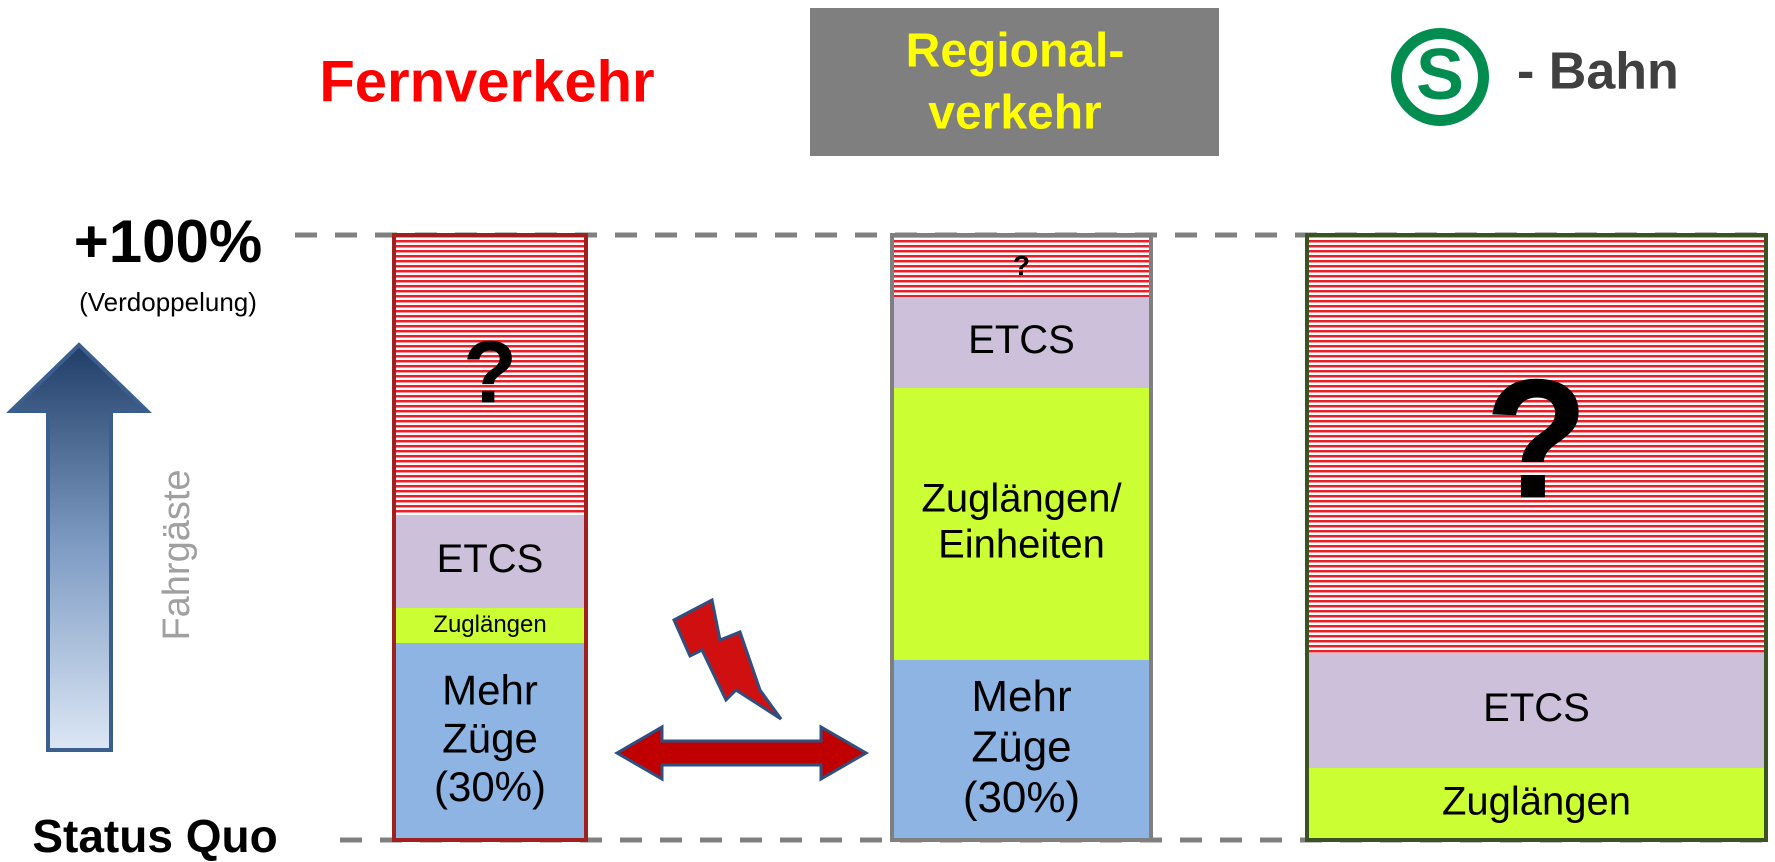 The image size is (1775, 862). Describe the element at coordinates (168, 302) in the screenshot. I see `axis-top-note: (Verdoppelung)` at that location.